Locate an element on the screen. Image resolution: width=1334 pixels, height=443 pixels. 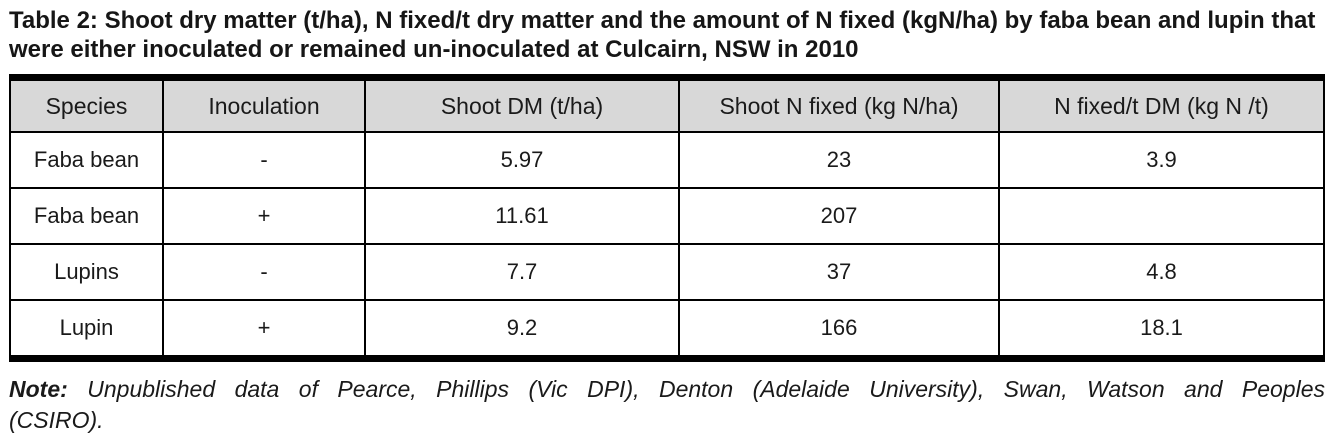
cell-n-fixed-per-dm: 3.9 is located at coordinates (1161, 160).